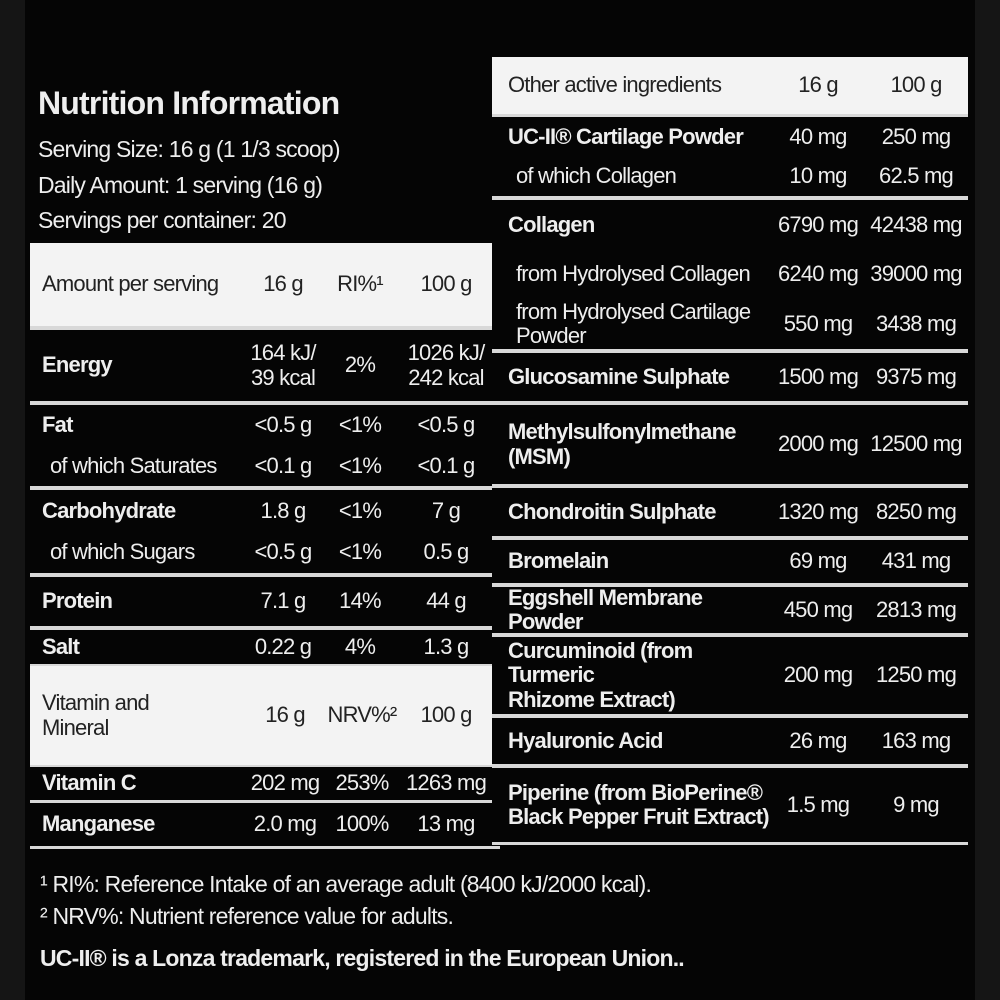  Describe the element at coordinates (283, 365) in the screenshot. I see `nutrient-value: 164 kJ/ 39 kcal` at that location.